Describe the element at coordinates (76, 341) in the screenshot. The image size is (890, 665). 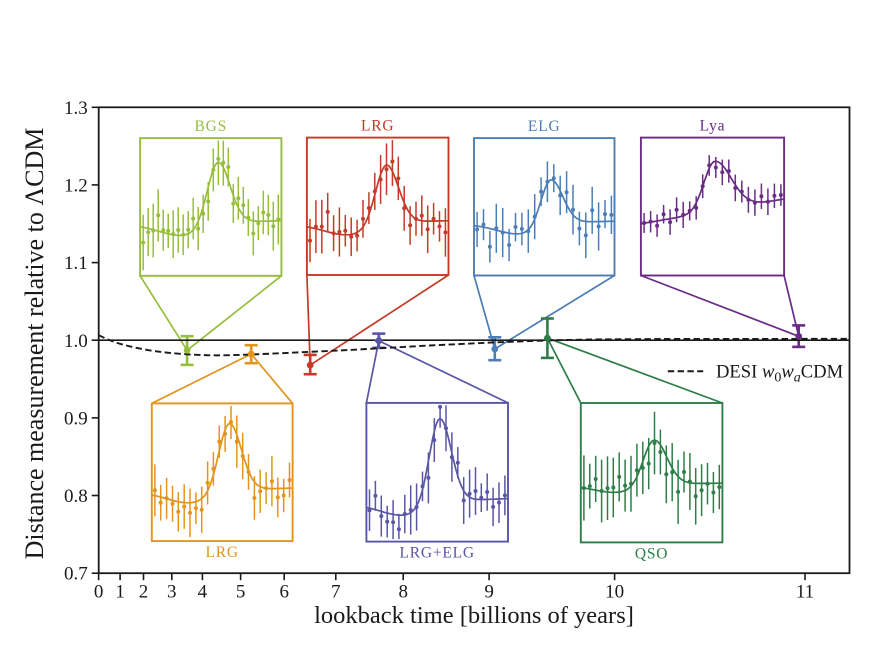
I see `svg-text: 1.0` at that location.